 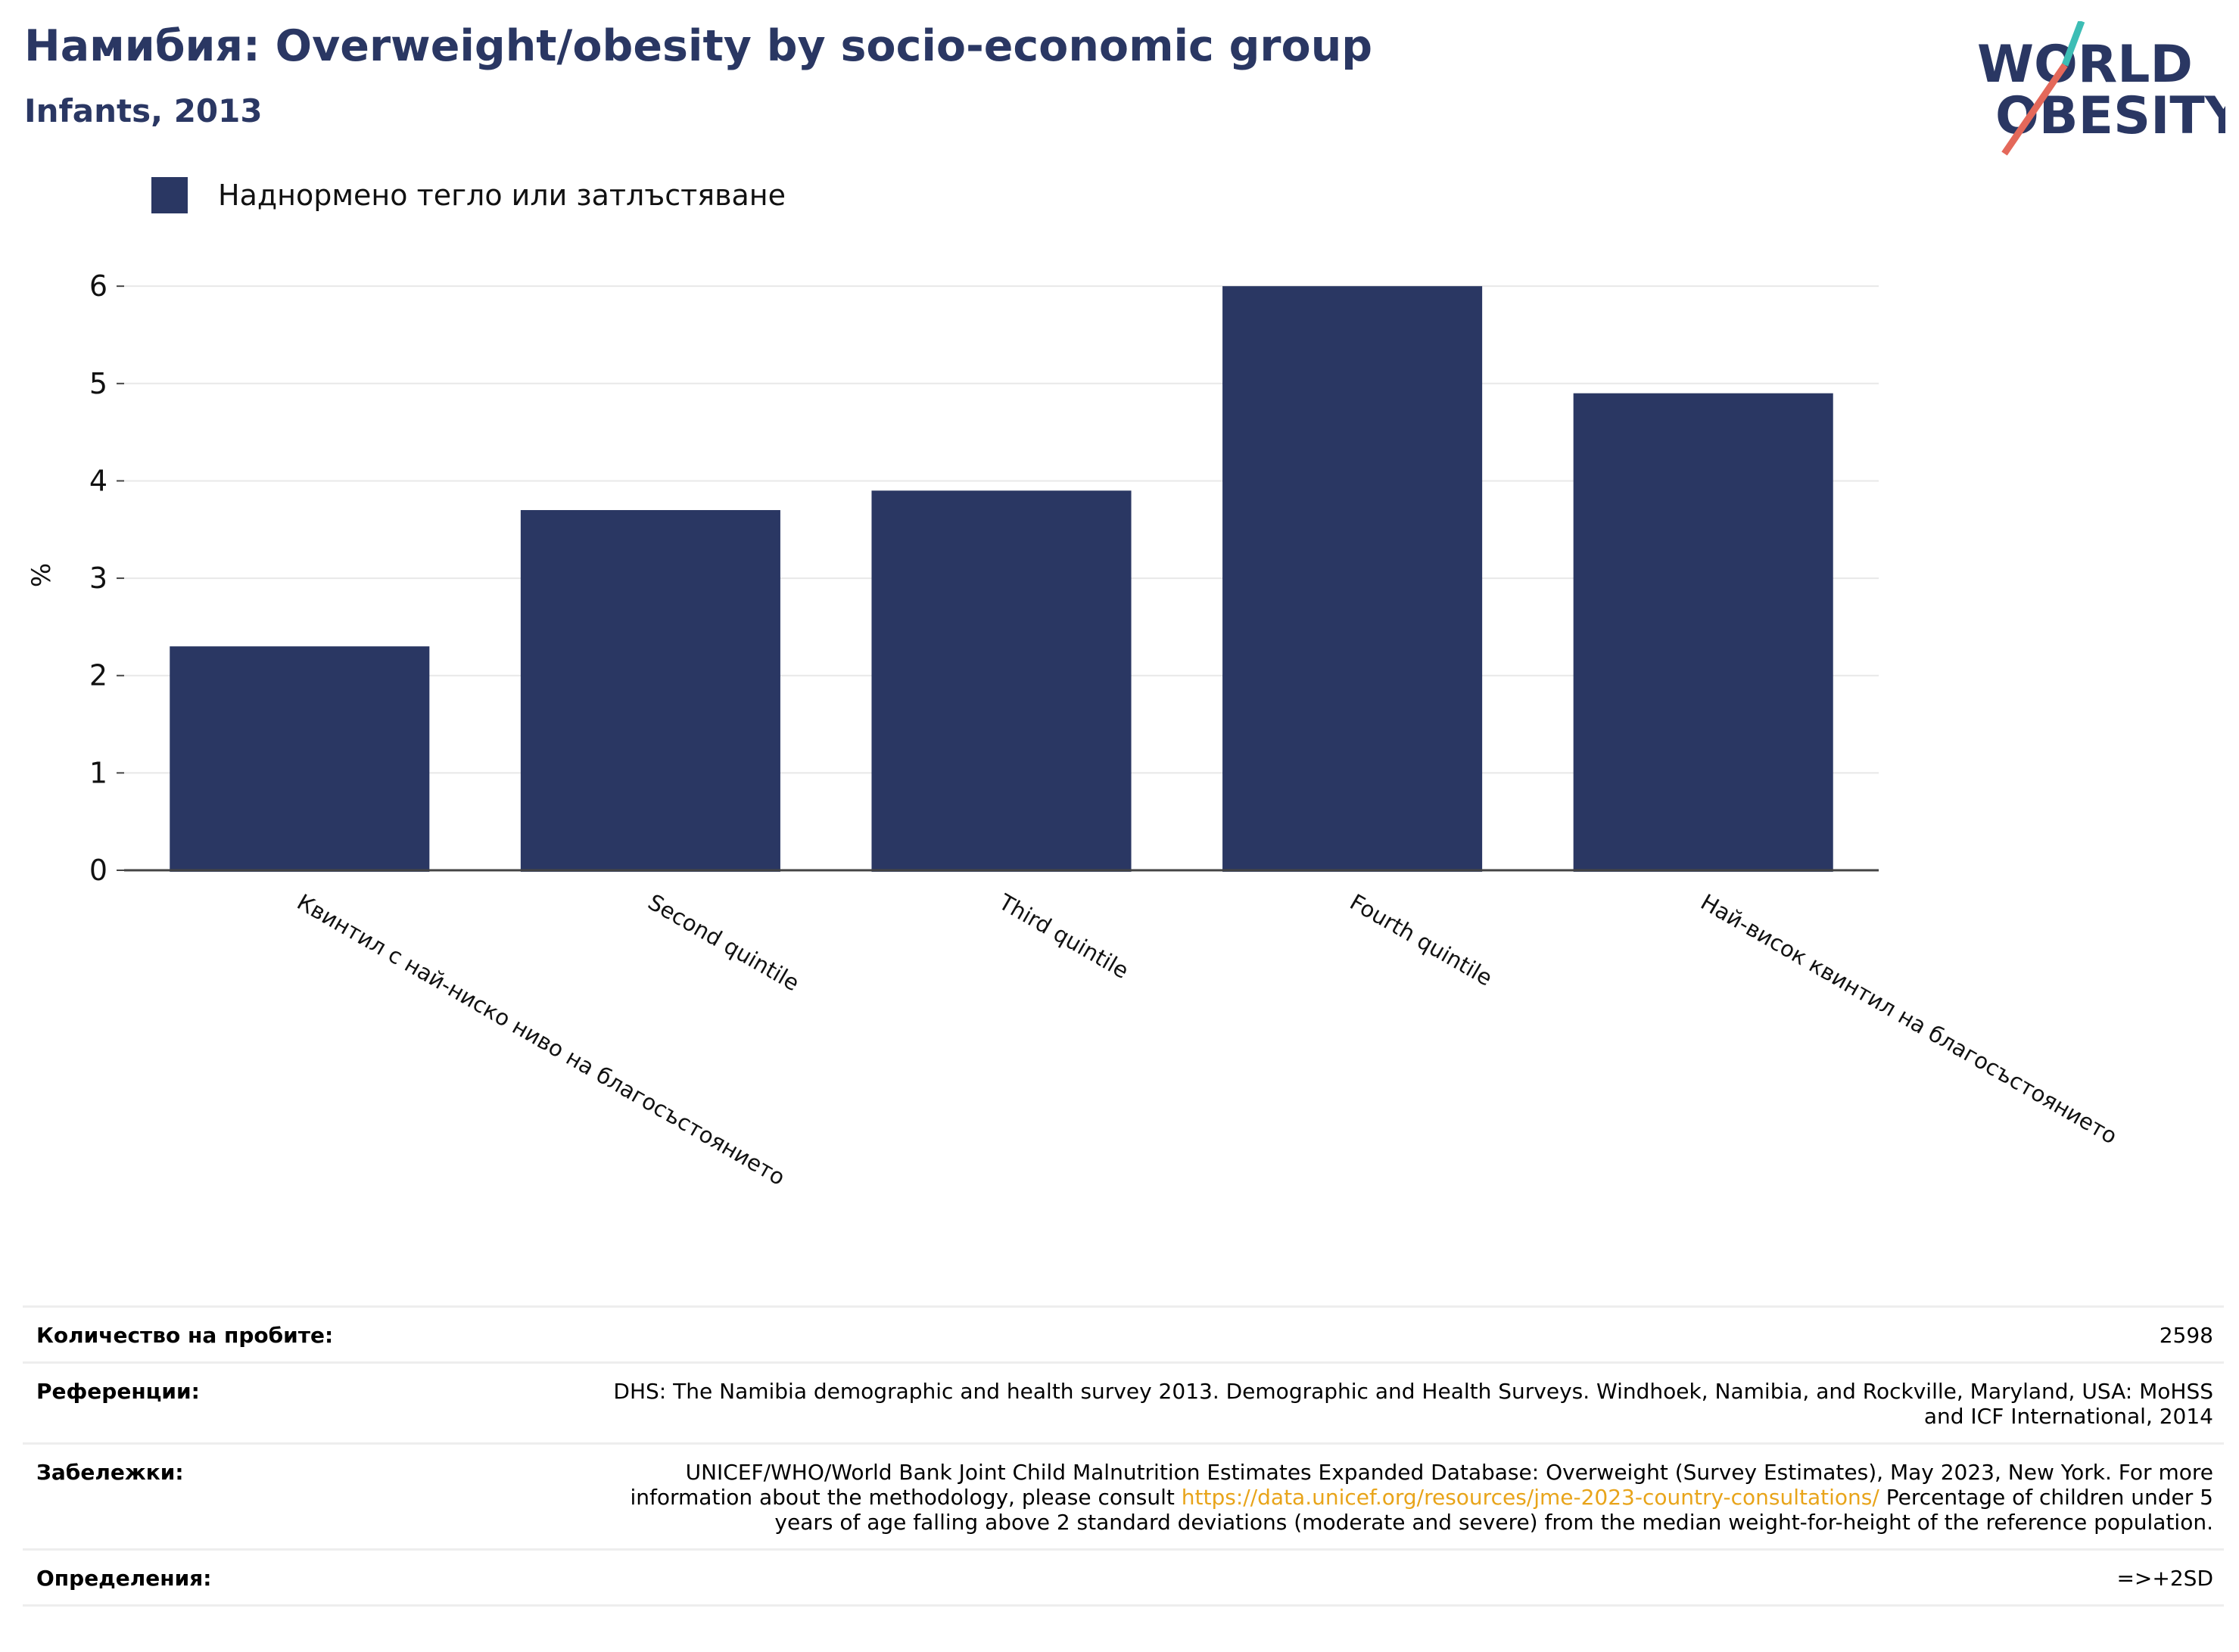 What do you see at coordinates (124, 1578) in the screenshot?
I see `info-key: Определения:` at bounding box center [124, 1578].